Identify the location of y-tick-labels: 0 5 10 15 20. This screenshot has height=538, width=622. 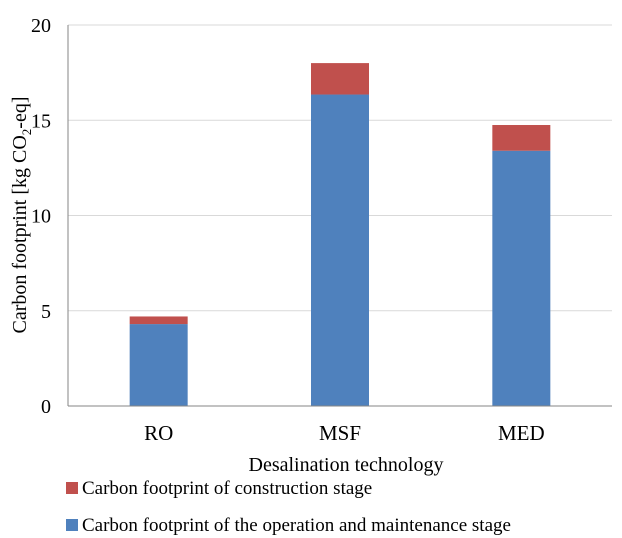
(41, 216).